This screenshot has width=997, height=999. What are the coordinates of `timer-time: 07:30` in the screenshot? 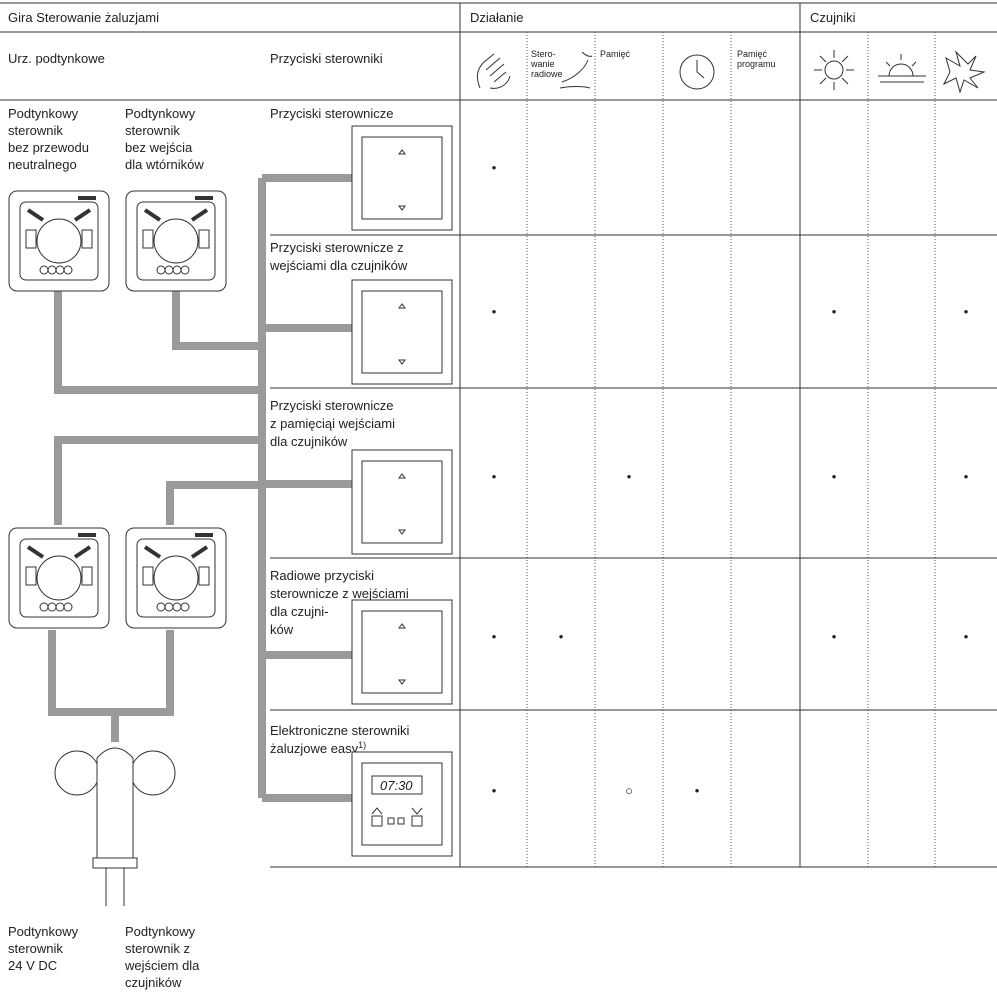 It's located at (396, 785).